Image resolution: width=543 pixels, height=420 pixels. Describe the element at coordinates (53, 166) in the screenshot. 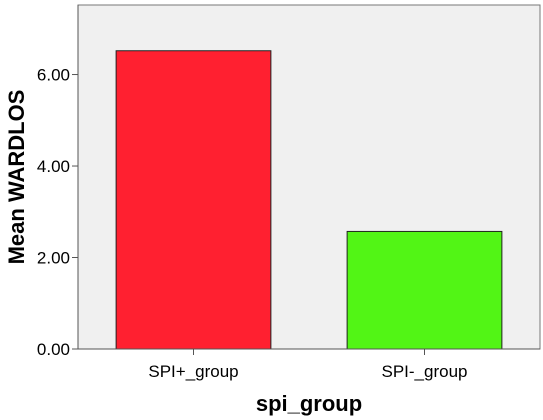

I see `y-tick-label: 4.00` at that location.